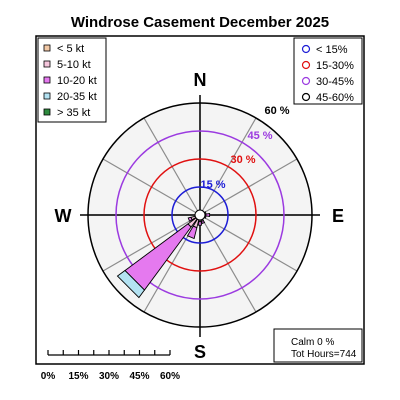 Image resolution: width=400 pixels, height=400 pixels. I want to click on scale-label: 15%, so click(78, 376).